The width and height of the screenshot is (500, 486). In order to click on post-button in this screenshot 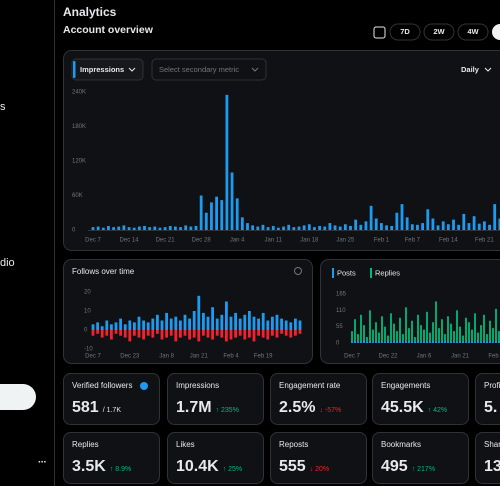, I will do `click(18, 397)`.